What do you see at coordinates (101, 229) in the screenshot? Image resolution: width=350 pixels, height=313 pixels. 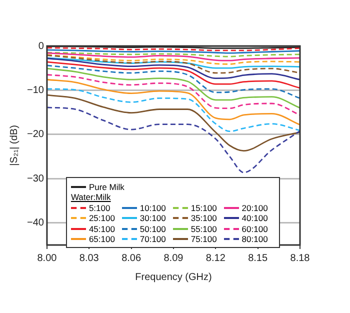 I see `legend-label: 45:100` at bounding box center [101, 229].